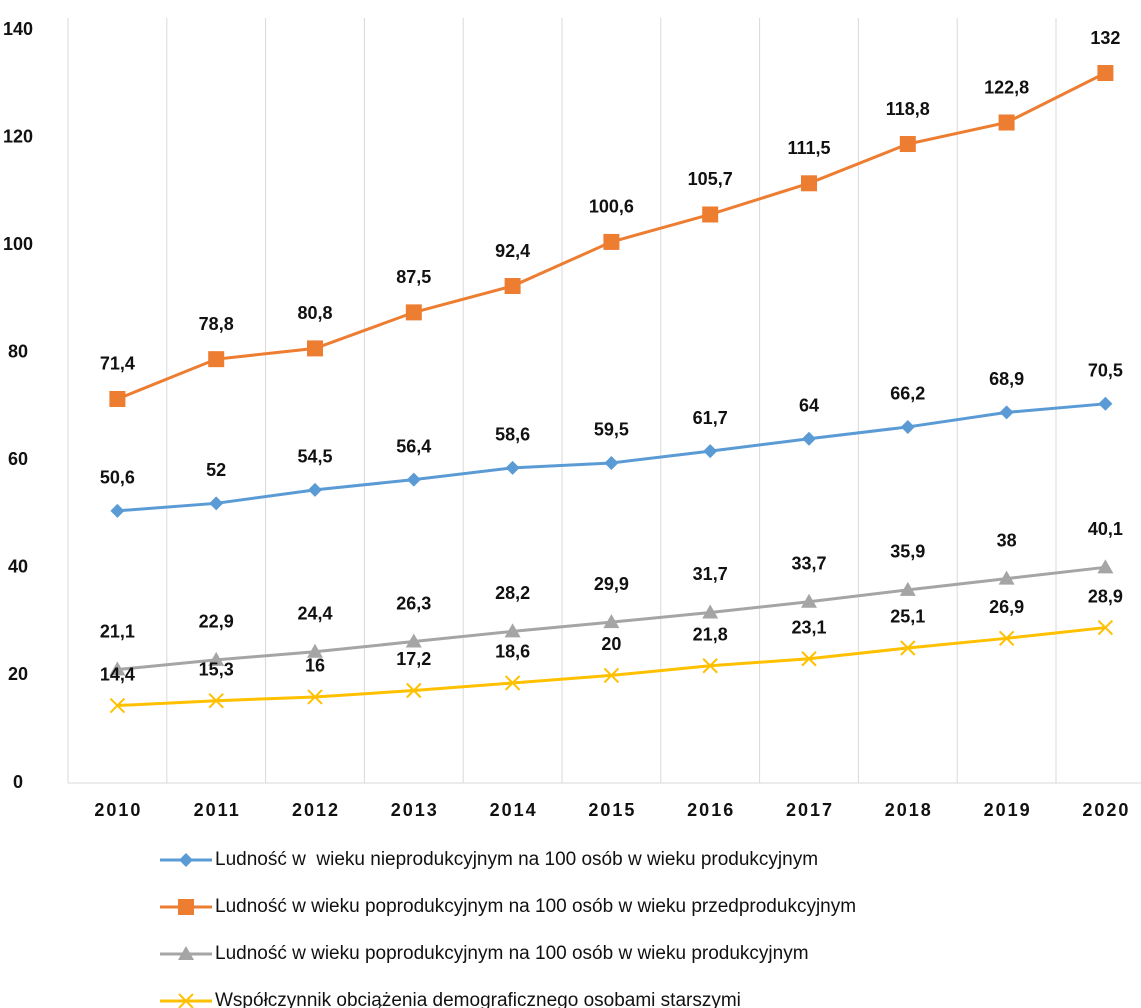  What do you see at coordinates (1007, 540) in the screenshot?
I see `data-label: 38` at bounding box center [1007, 540].